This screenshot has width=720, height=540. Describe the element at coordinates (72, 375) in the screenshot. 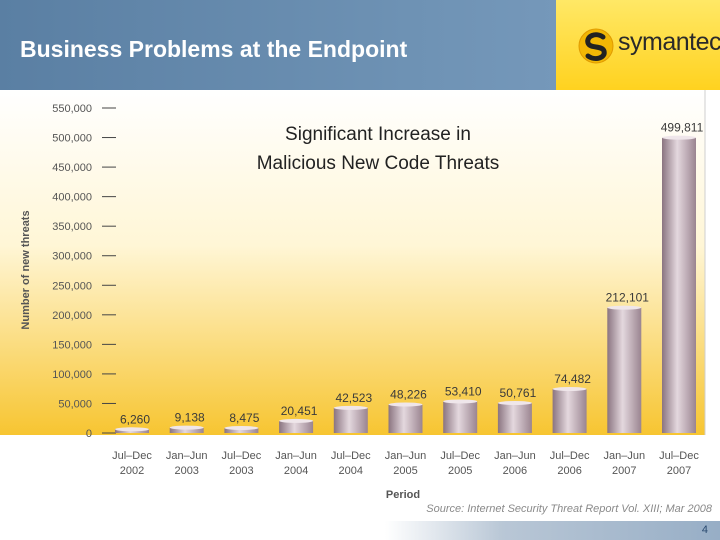

I see `y-tick-label: 100,000` at that location.